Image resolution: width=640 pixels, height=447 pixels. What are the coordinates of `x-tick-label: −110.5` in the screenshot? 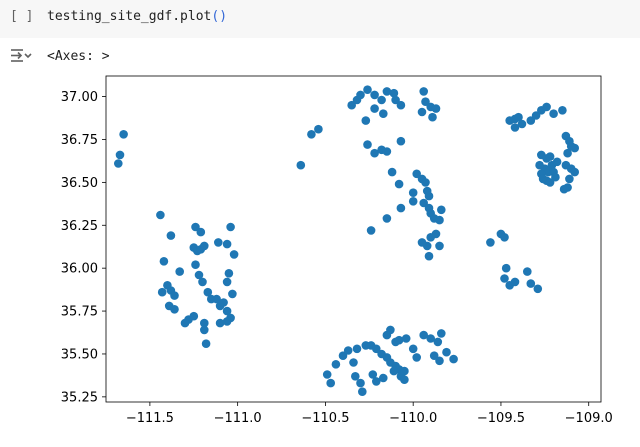 It's located at (325, 418).